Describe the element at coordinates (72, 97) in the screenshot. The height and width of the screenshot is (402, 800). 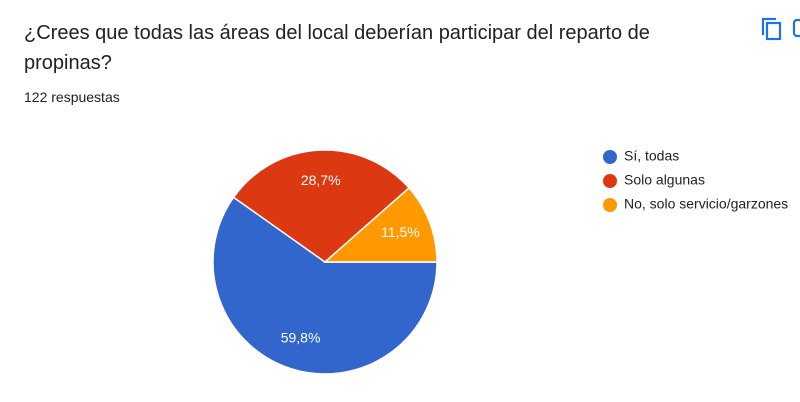
I see `response-count: 122 respuestas` at that location.